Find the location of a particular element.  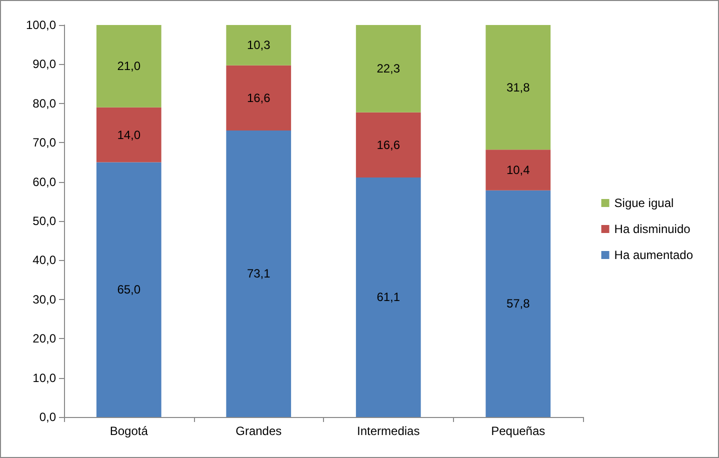

data-label: 10,4 is located at coordinates (518, 170).